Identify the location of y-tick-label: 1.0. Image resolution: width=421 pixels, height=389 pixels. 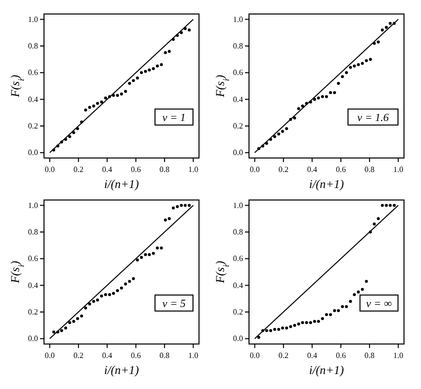
(238, 205).